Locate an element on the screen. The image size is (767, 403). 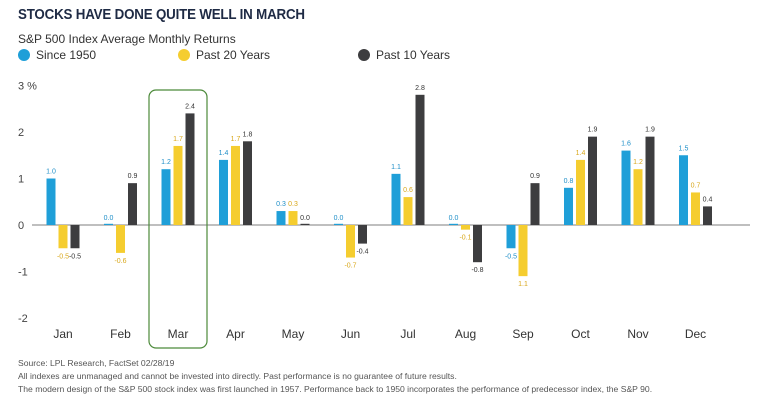
x-tick-label-aug: Aug is located at coordinates (465, 334).